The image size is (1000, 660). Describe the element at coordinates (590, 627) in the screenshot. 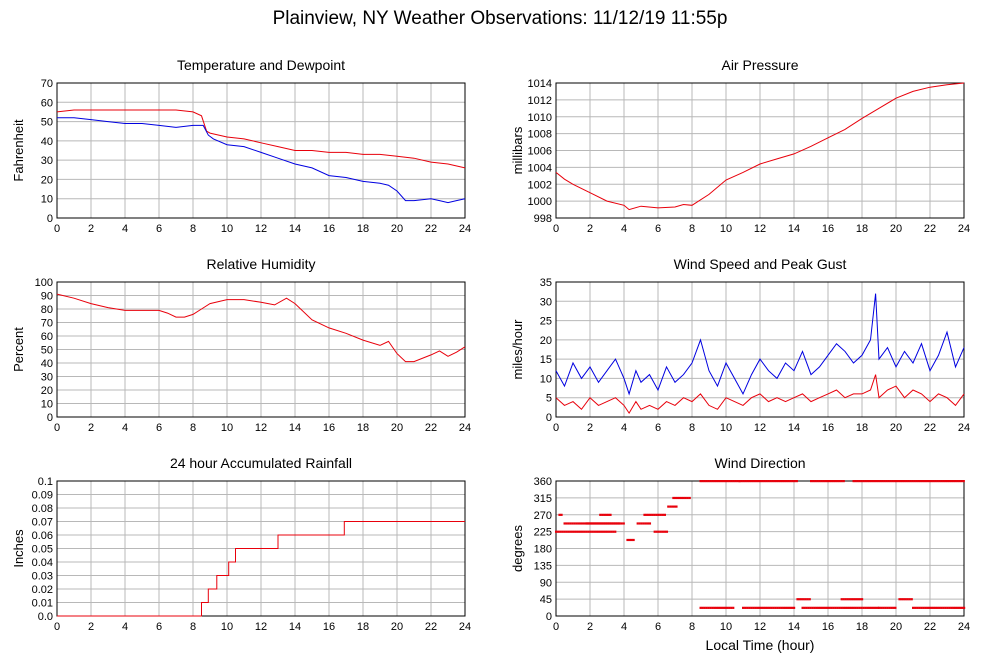

I see `direction-x-tick-label: 2` at that location.